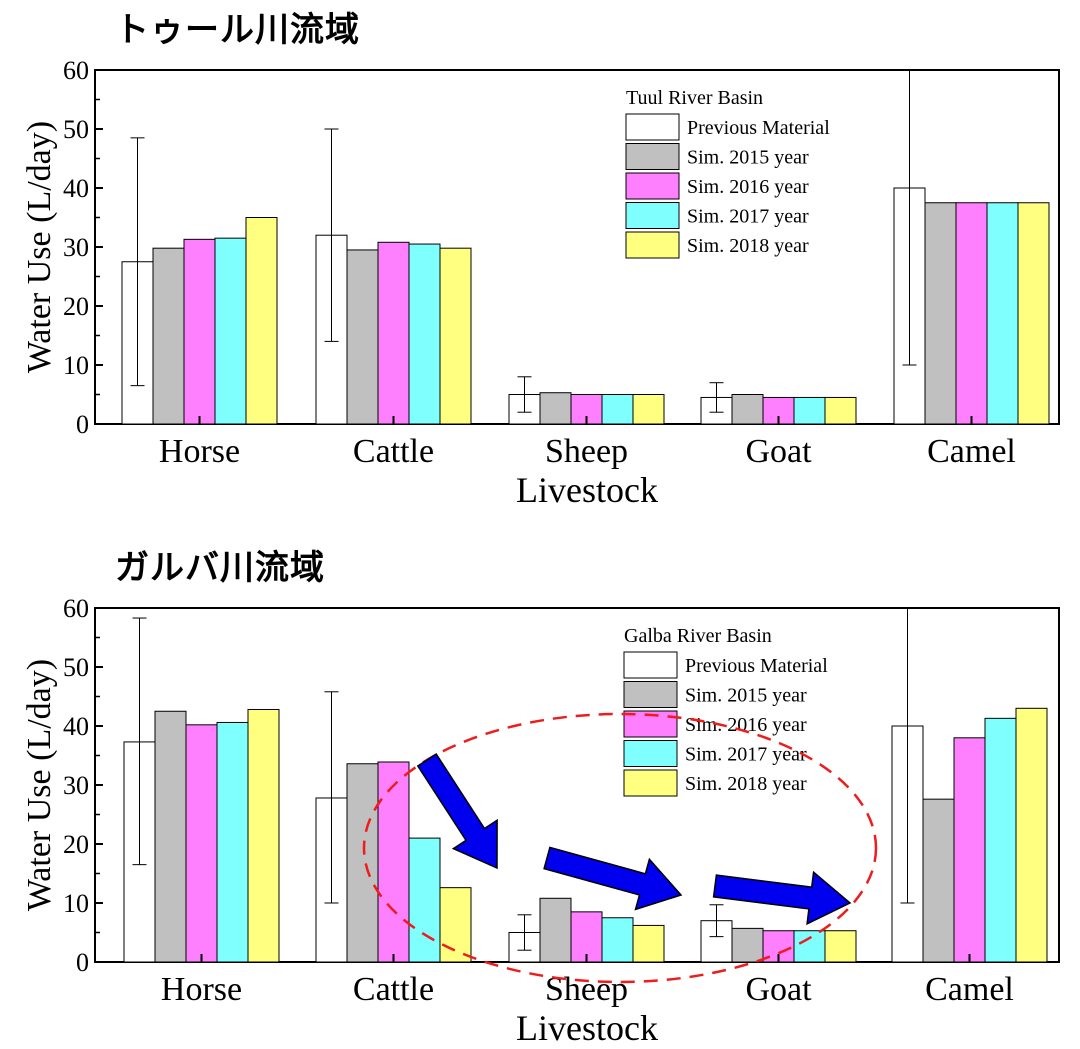  I want to click on x-tick-label: Goat, so click(778, 451).